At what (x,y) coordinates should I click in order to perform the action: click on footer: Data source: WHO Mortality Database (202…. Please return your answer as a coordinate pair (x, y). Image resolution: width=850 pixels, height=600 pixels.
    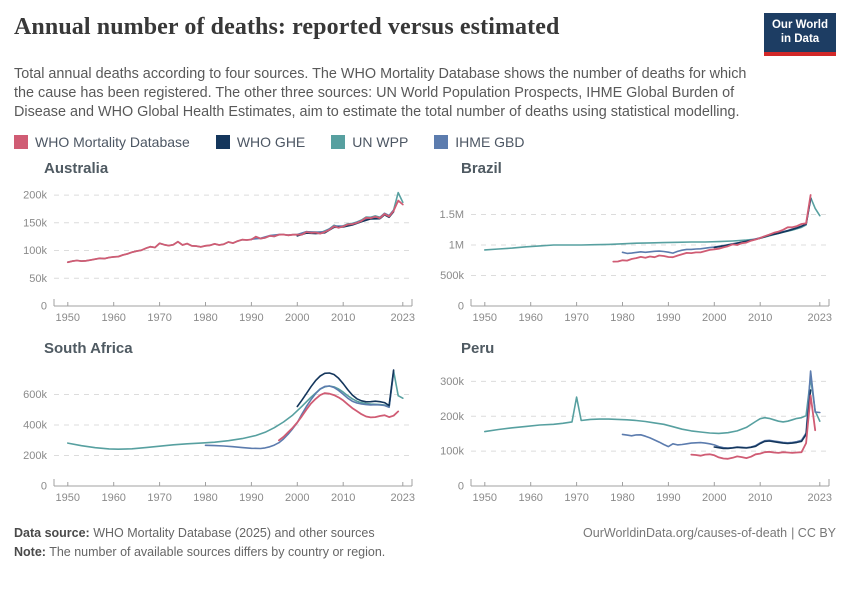
    Looking at the image, I should click on (425, 543).